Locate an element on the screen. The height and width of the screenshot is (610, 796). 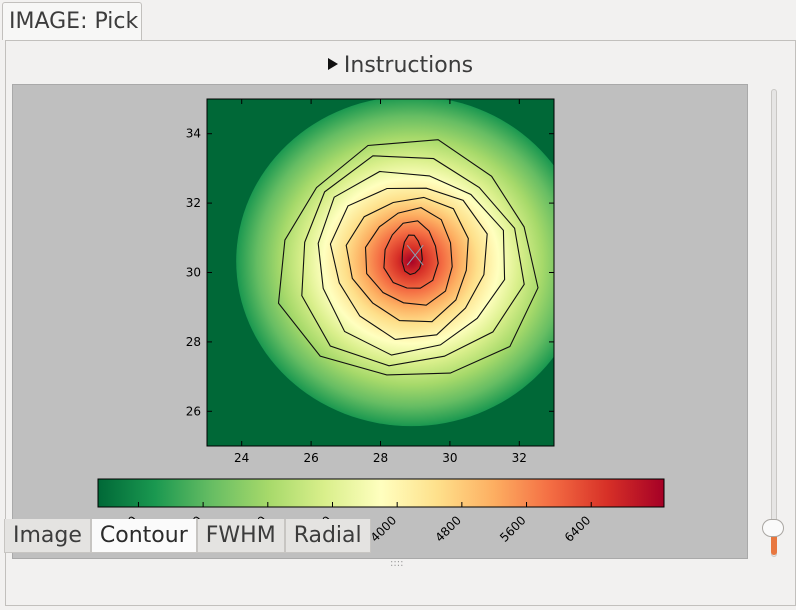
y-tick-label: 28 is located at coordinates (193, 342).